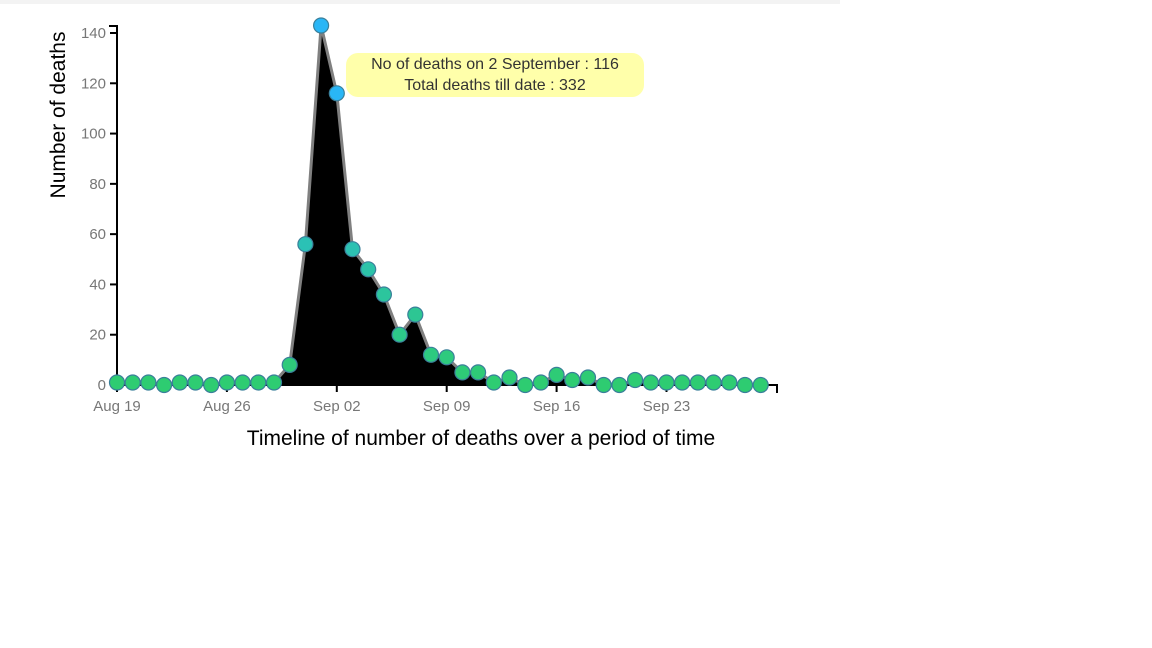  Describe the element at coordinates (557, 406) in the screenshot. I see `x-tick-label-sep-16: Sep 16` at that location.